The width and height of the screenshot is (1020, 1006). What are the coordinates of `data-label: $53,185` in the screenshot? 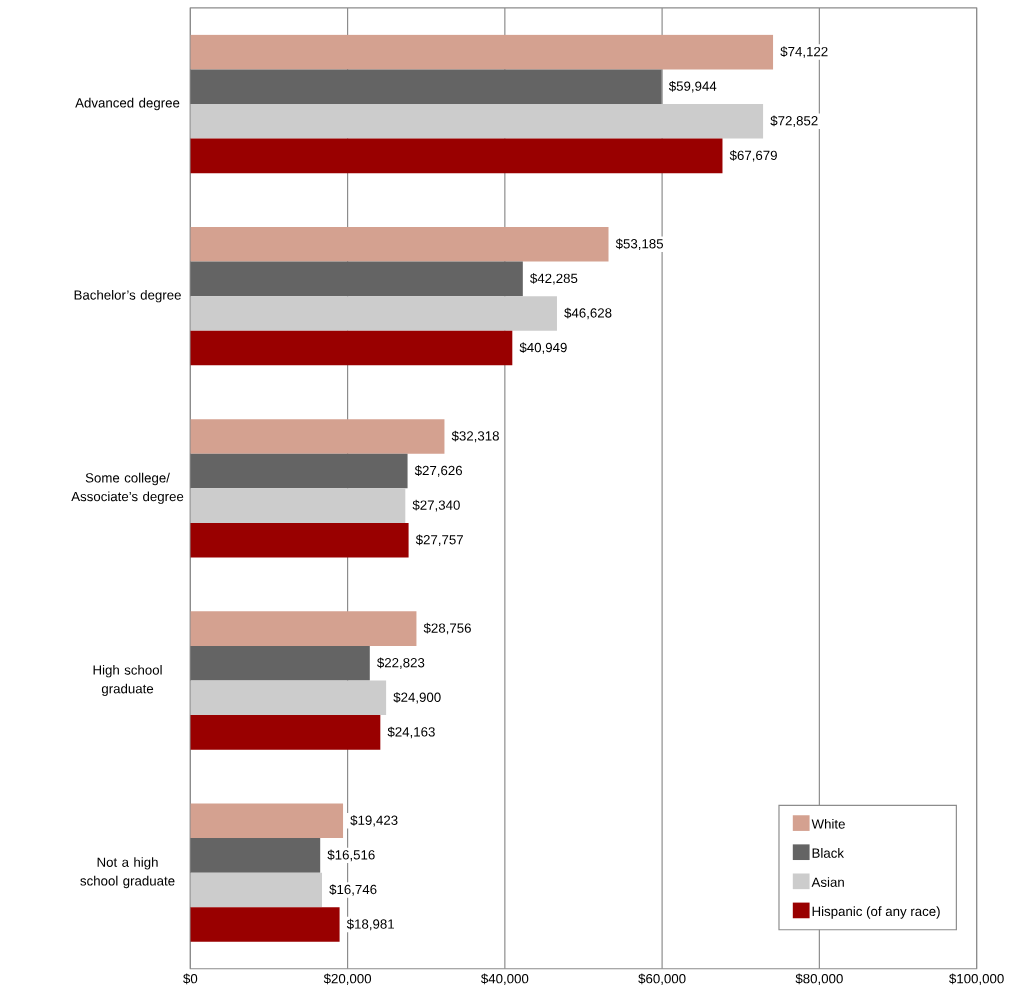 It's located at (639, 244).